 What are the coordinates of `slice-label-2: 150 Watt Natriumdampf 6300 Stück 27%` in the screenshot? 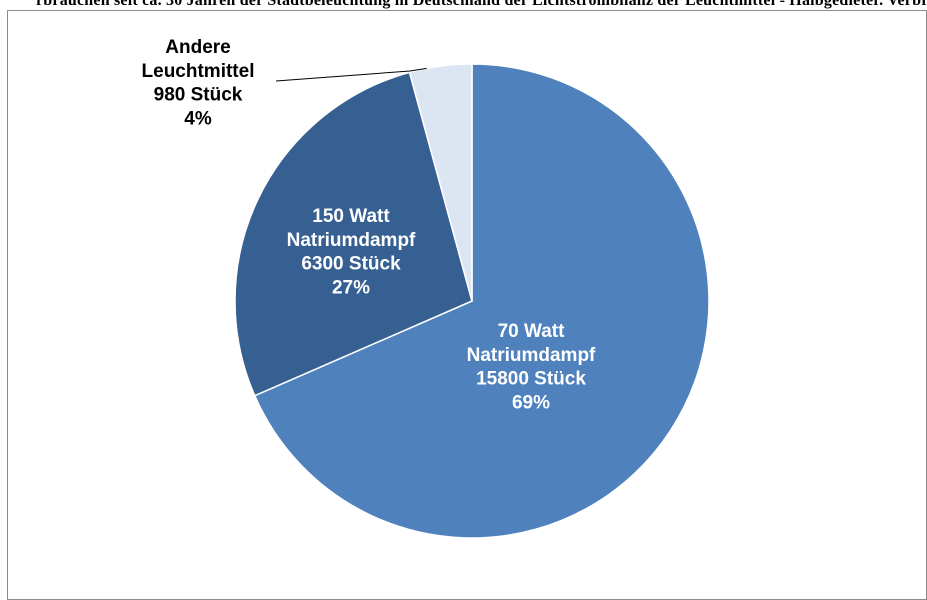 It's located at (351, 252).